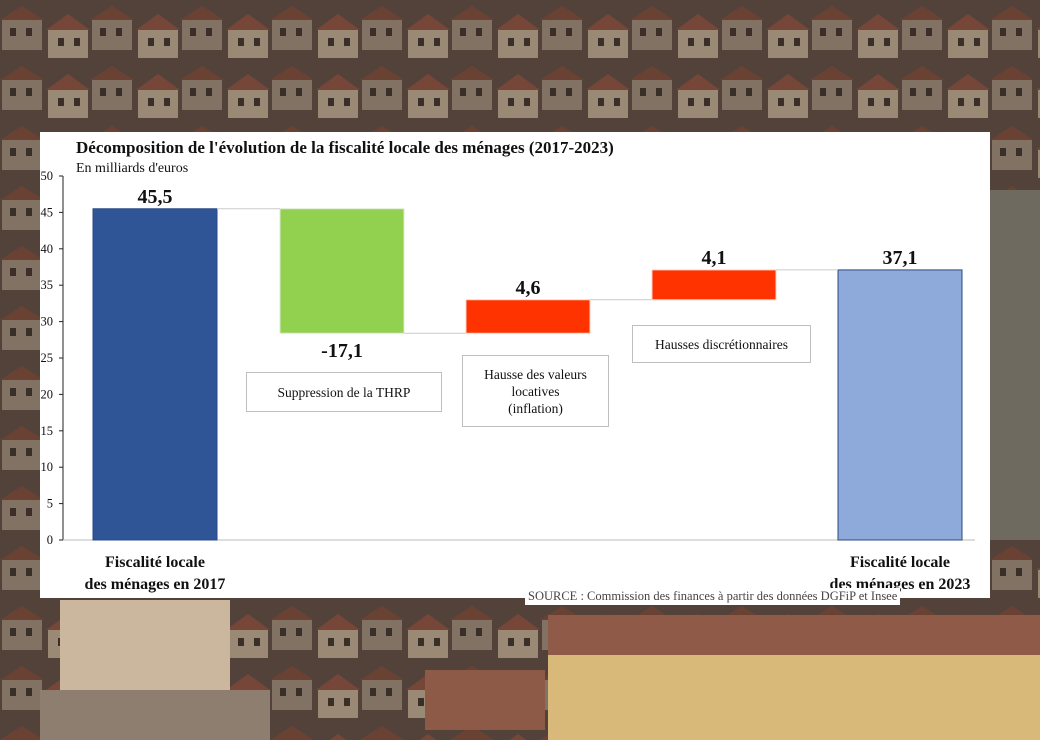 This screenshot has height=740, width=1040. I want to click on y-tick-label: 20, so click(47, 394).